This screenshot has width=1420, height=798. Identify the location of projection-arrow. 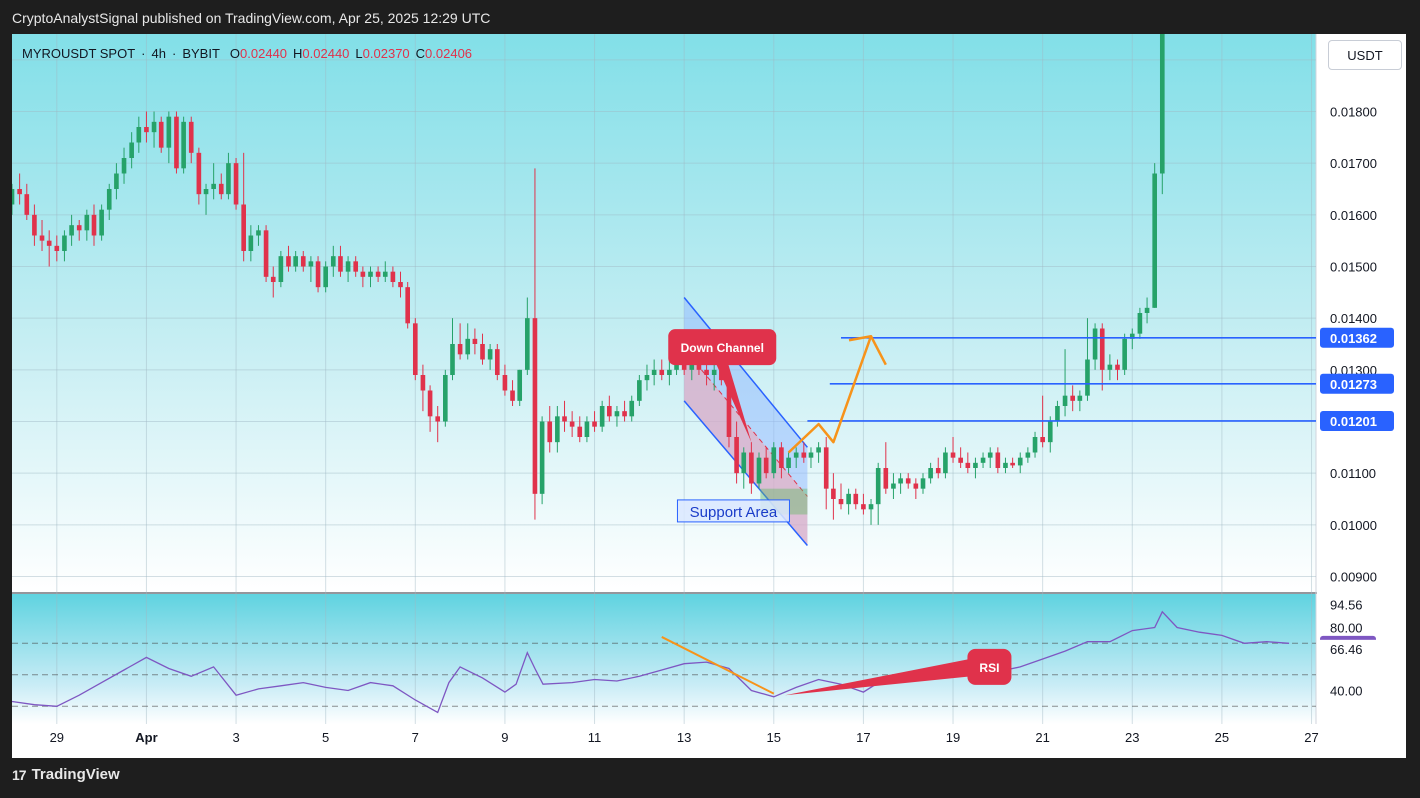
(830, 394).